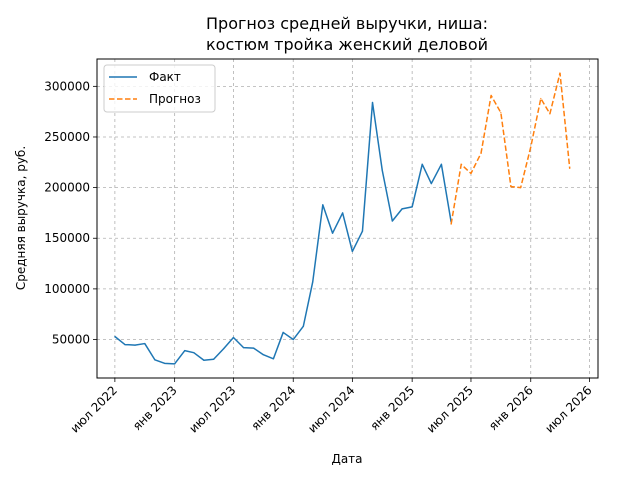 The width and height of the screenshot is (640, 480). I want to click on y-tick-label: 200000, so click(67, 188).